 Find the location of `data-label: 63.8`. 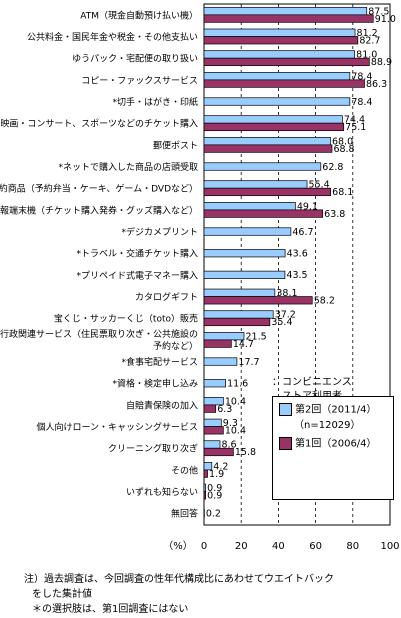

data-label: 63.8 is located at coordinates (334, 214).